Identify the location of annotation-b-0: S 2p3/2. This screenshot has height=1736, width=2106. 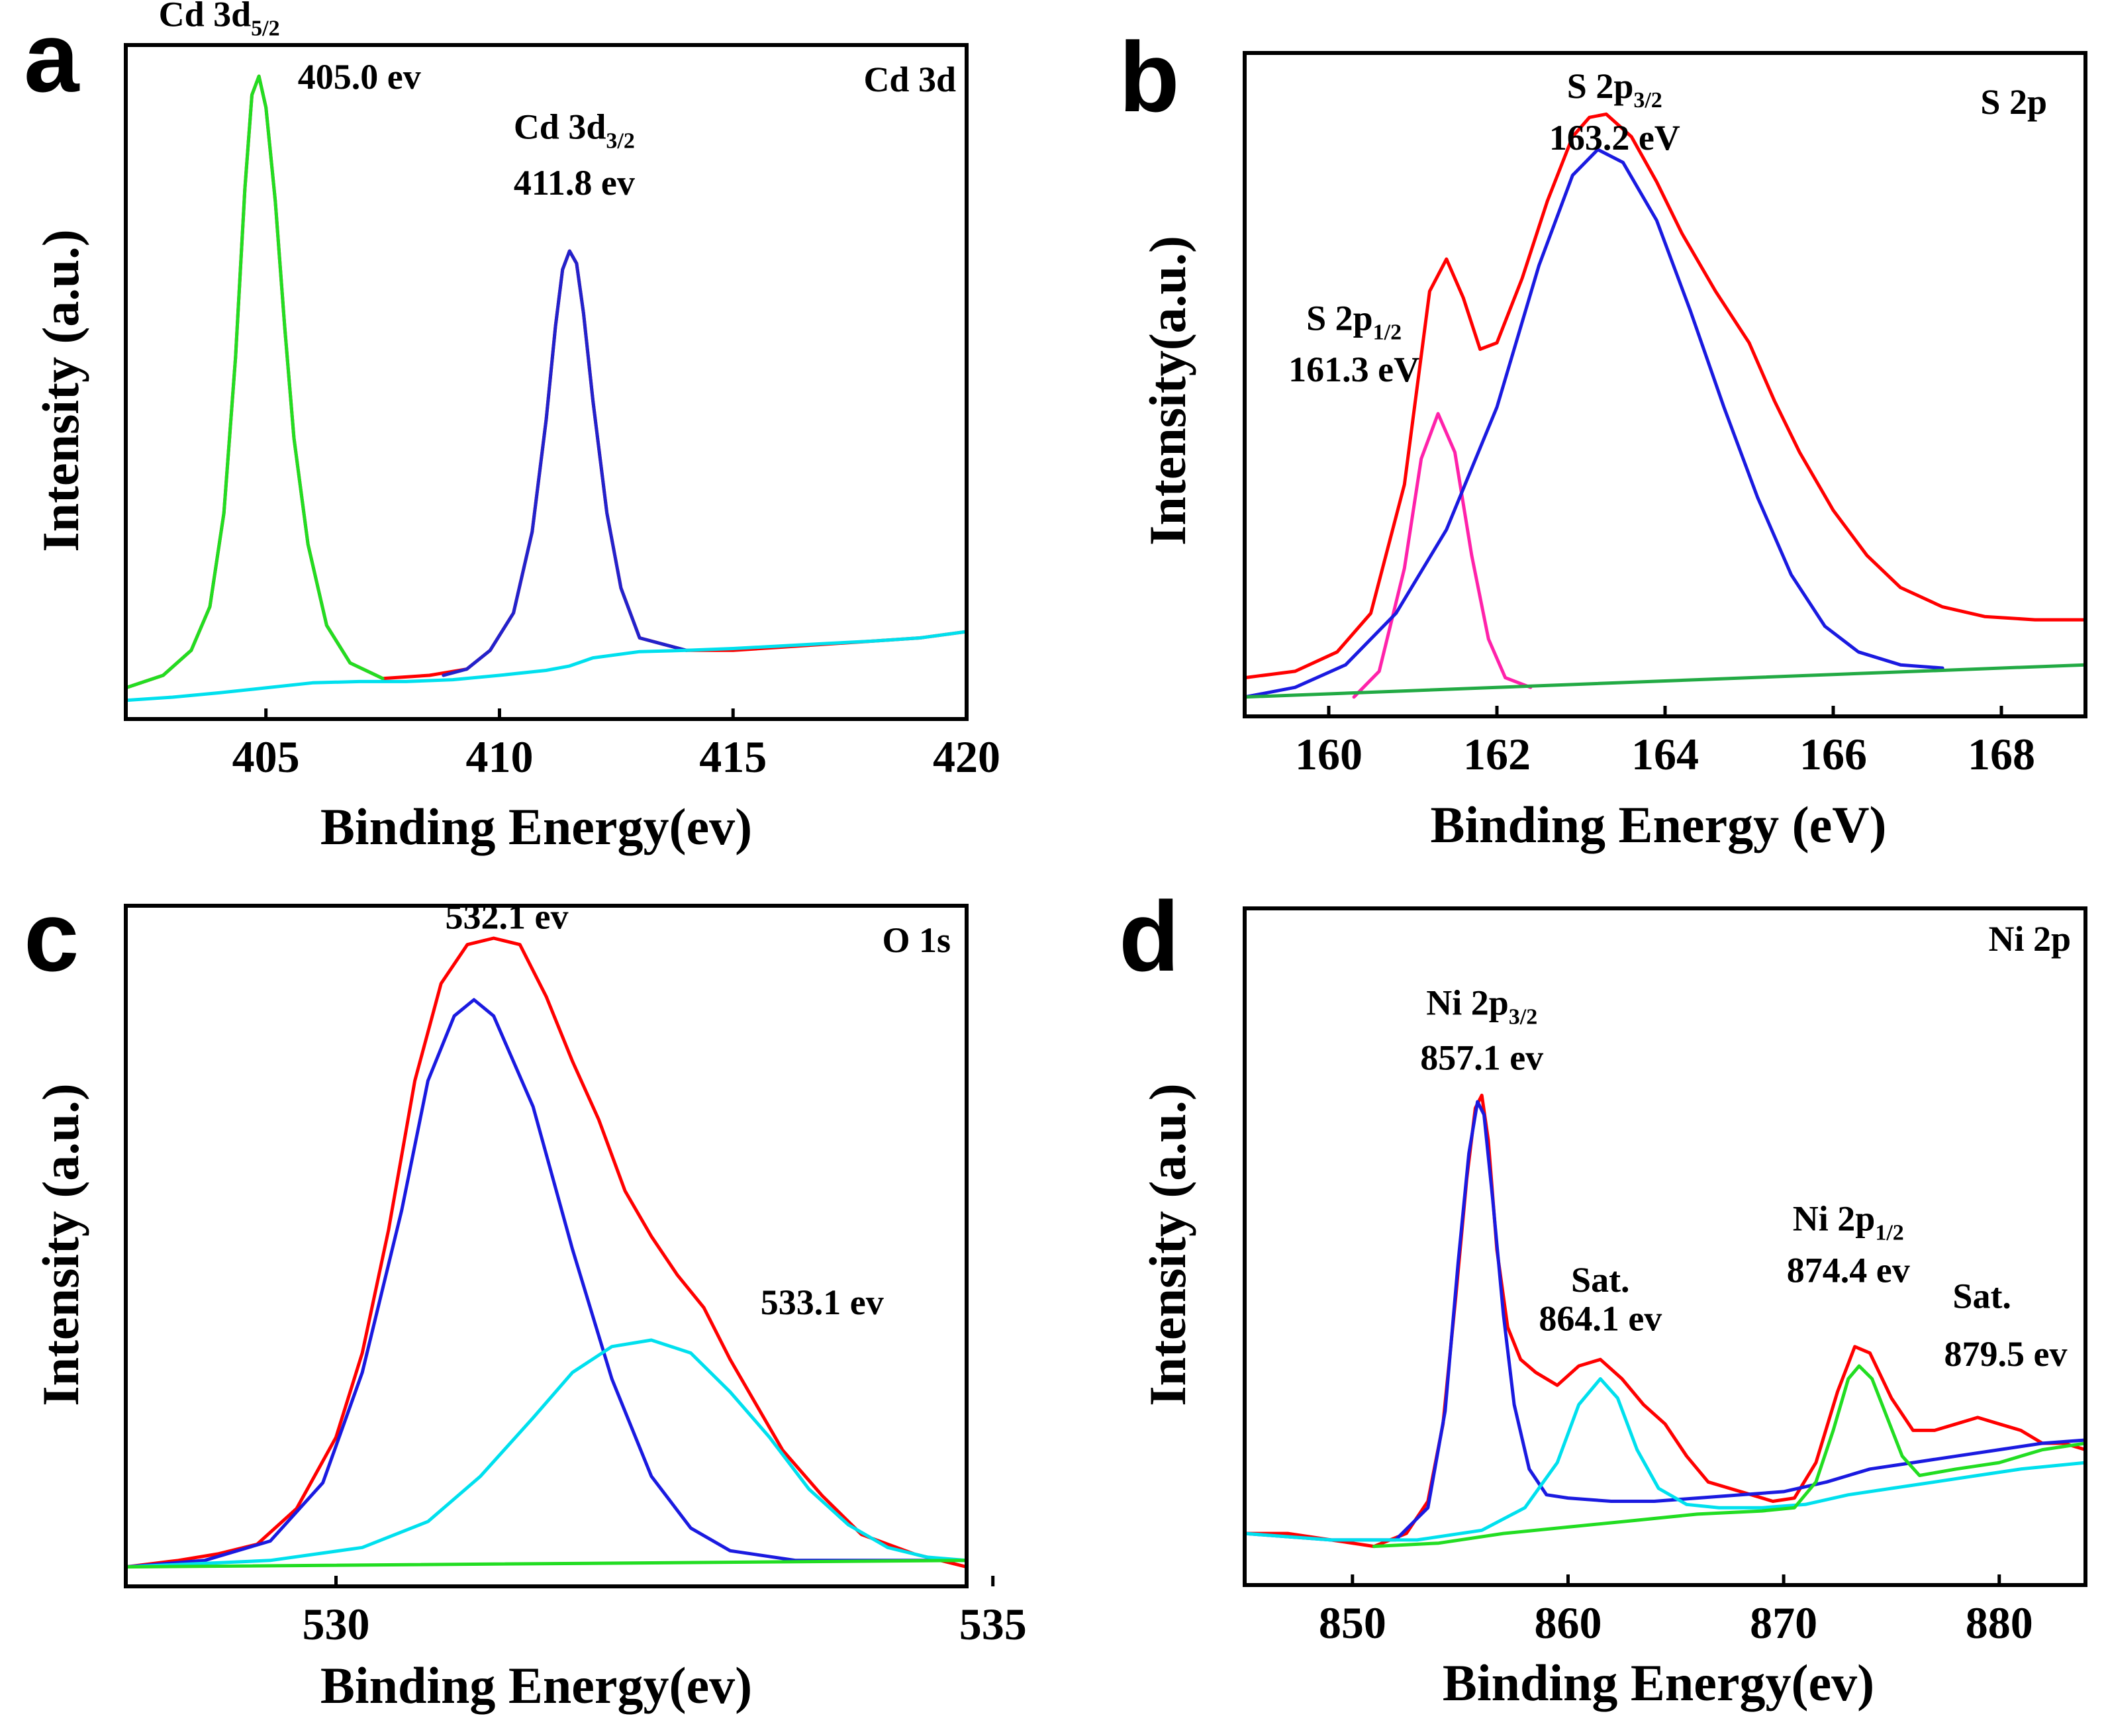
(1614, 89).